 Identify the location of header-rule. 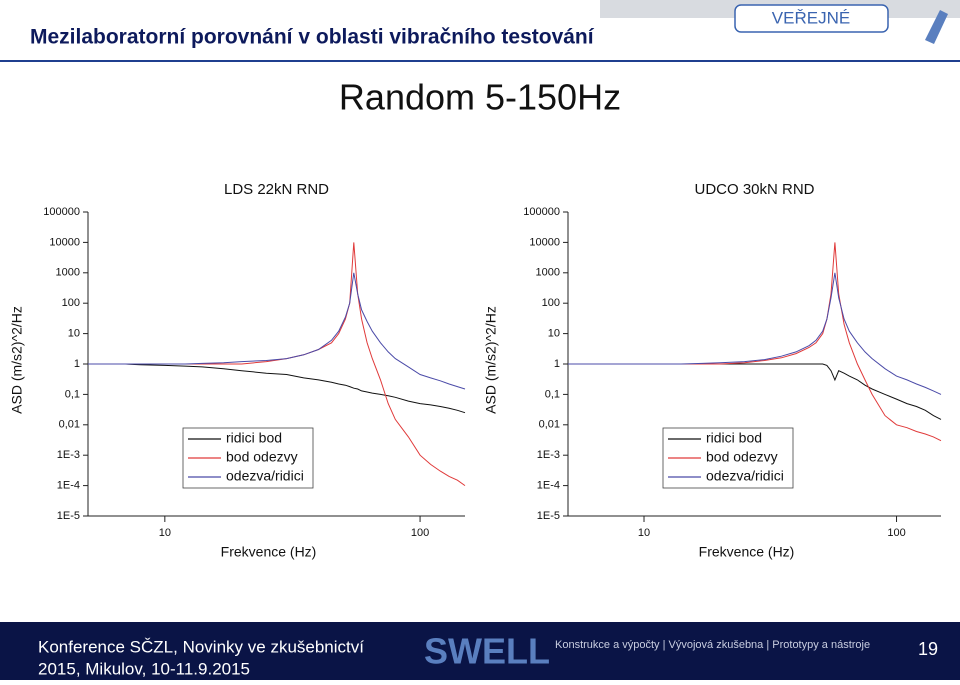
(480, 61).